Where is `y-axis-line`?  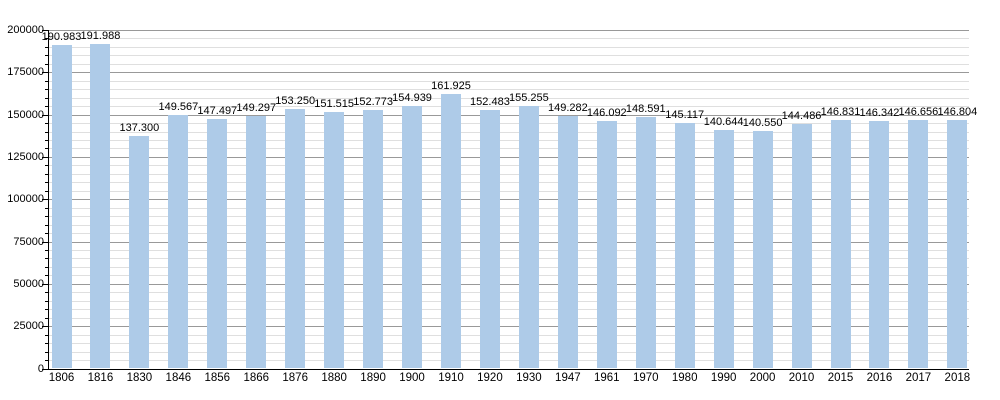
y-axis-line is located at coordinates (48, 200).